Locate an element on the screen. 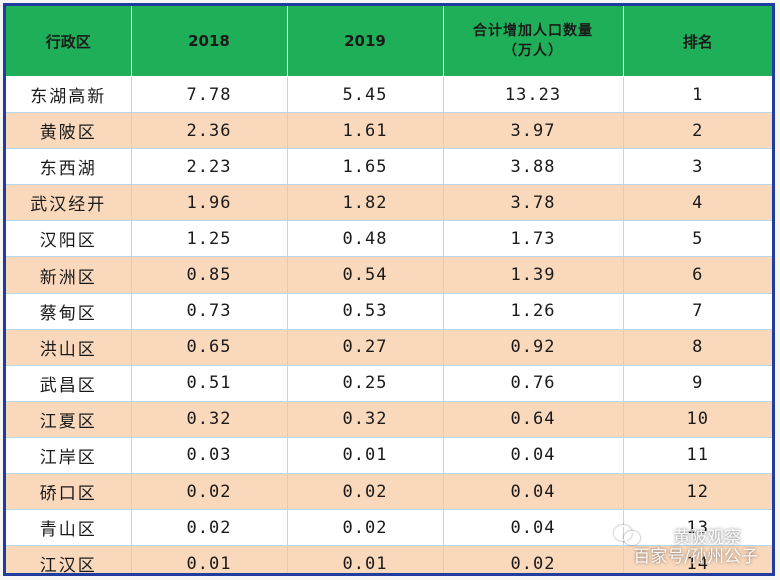  cell-total: 1.26 is located at coordinates (533, 311).